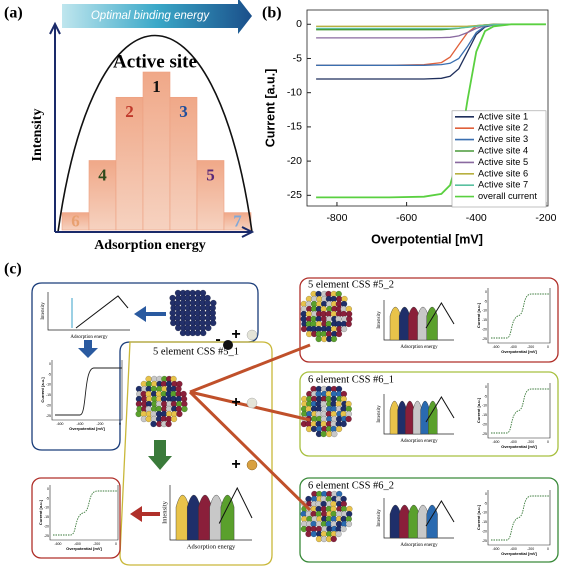 Image resolution: width=567 pixels, height=573 pixels. What do you see at coordinates (55, 126) in the screenshot?
I see `y-axis` at bounding box center [55, 126].